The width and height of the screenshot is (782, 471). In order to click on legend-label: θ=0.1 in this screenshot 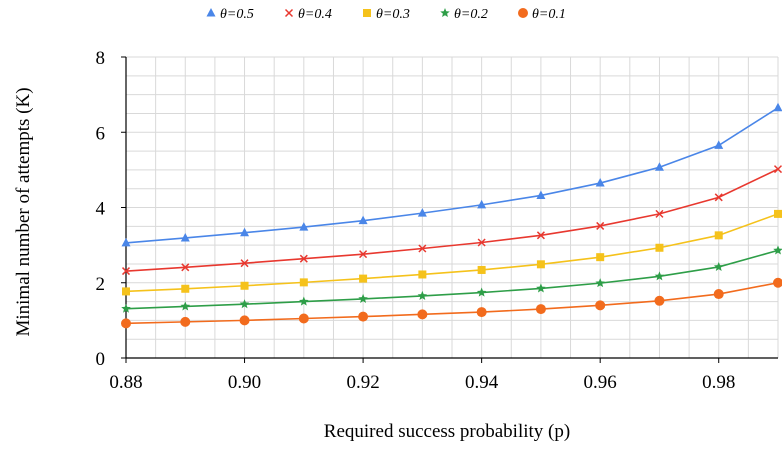, I will do `click(549, 14)`.